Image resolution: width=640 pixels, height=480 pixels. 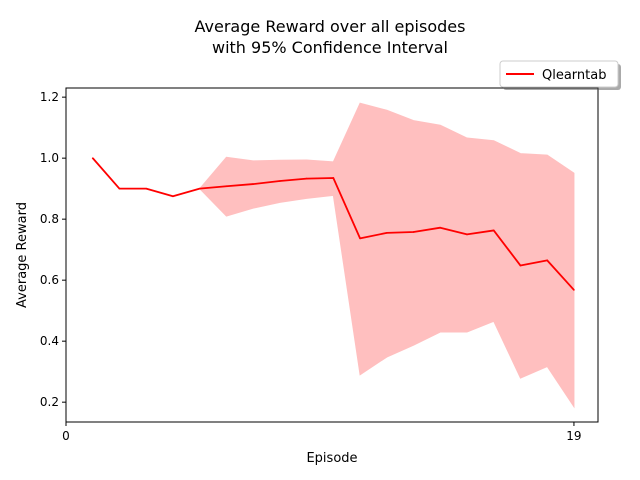 I want to click on y-tick-label: 0.6, so click(x=49, y=280).